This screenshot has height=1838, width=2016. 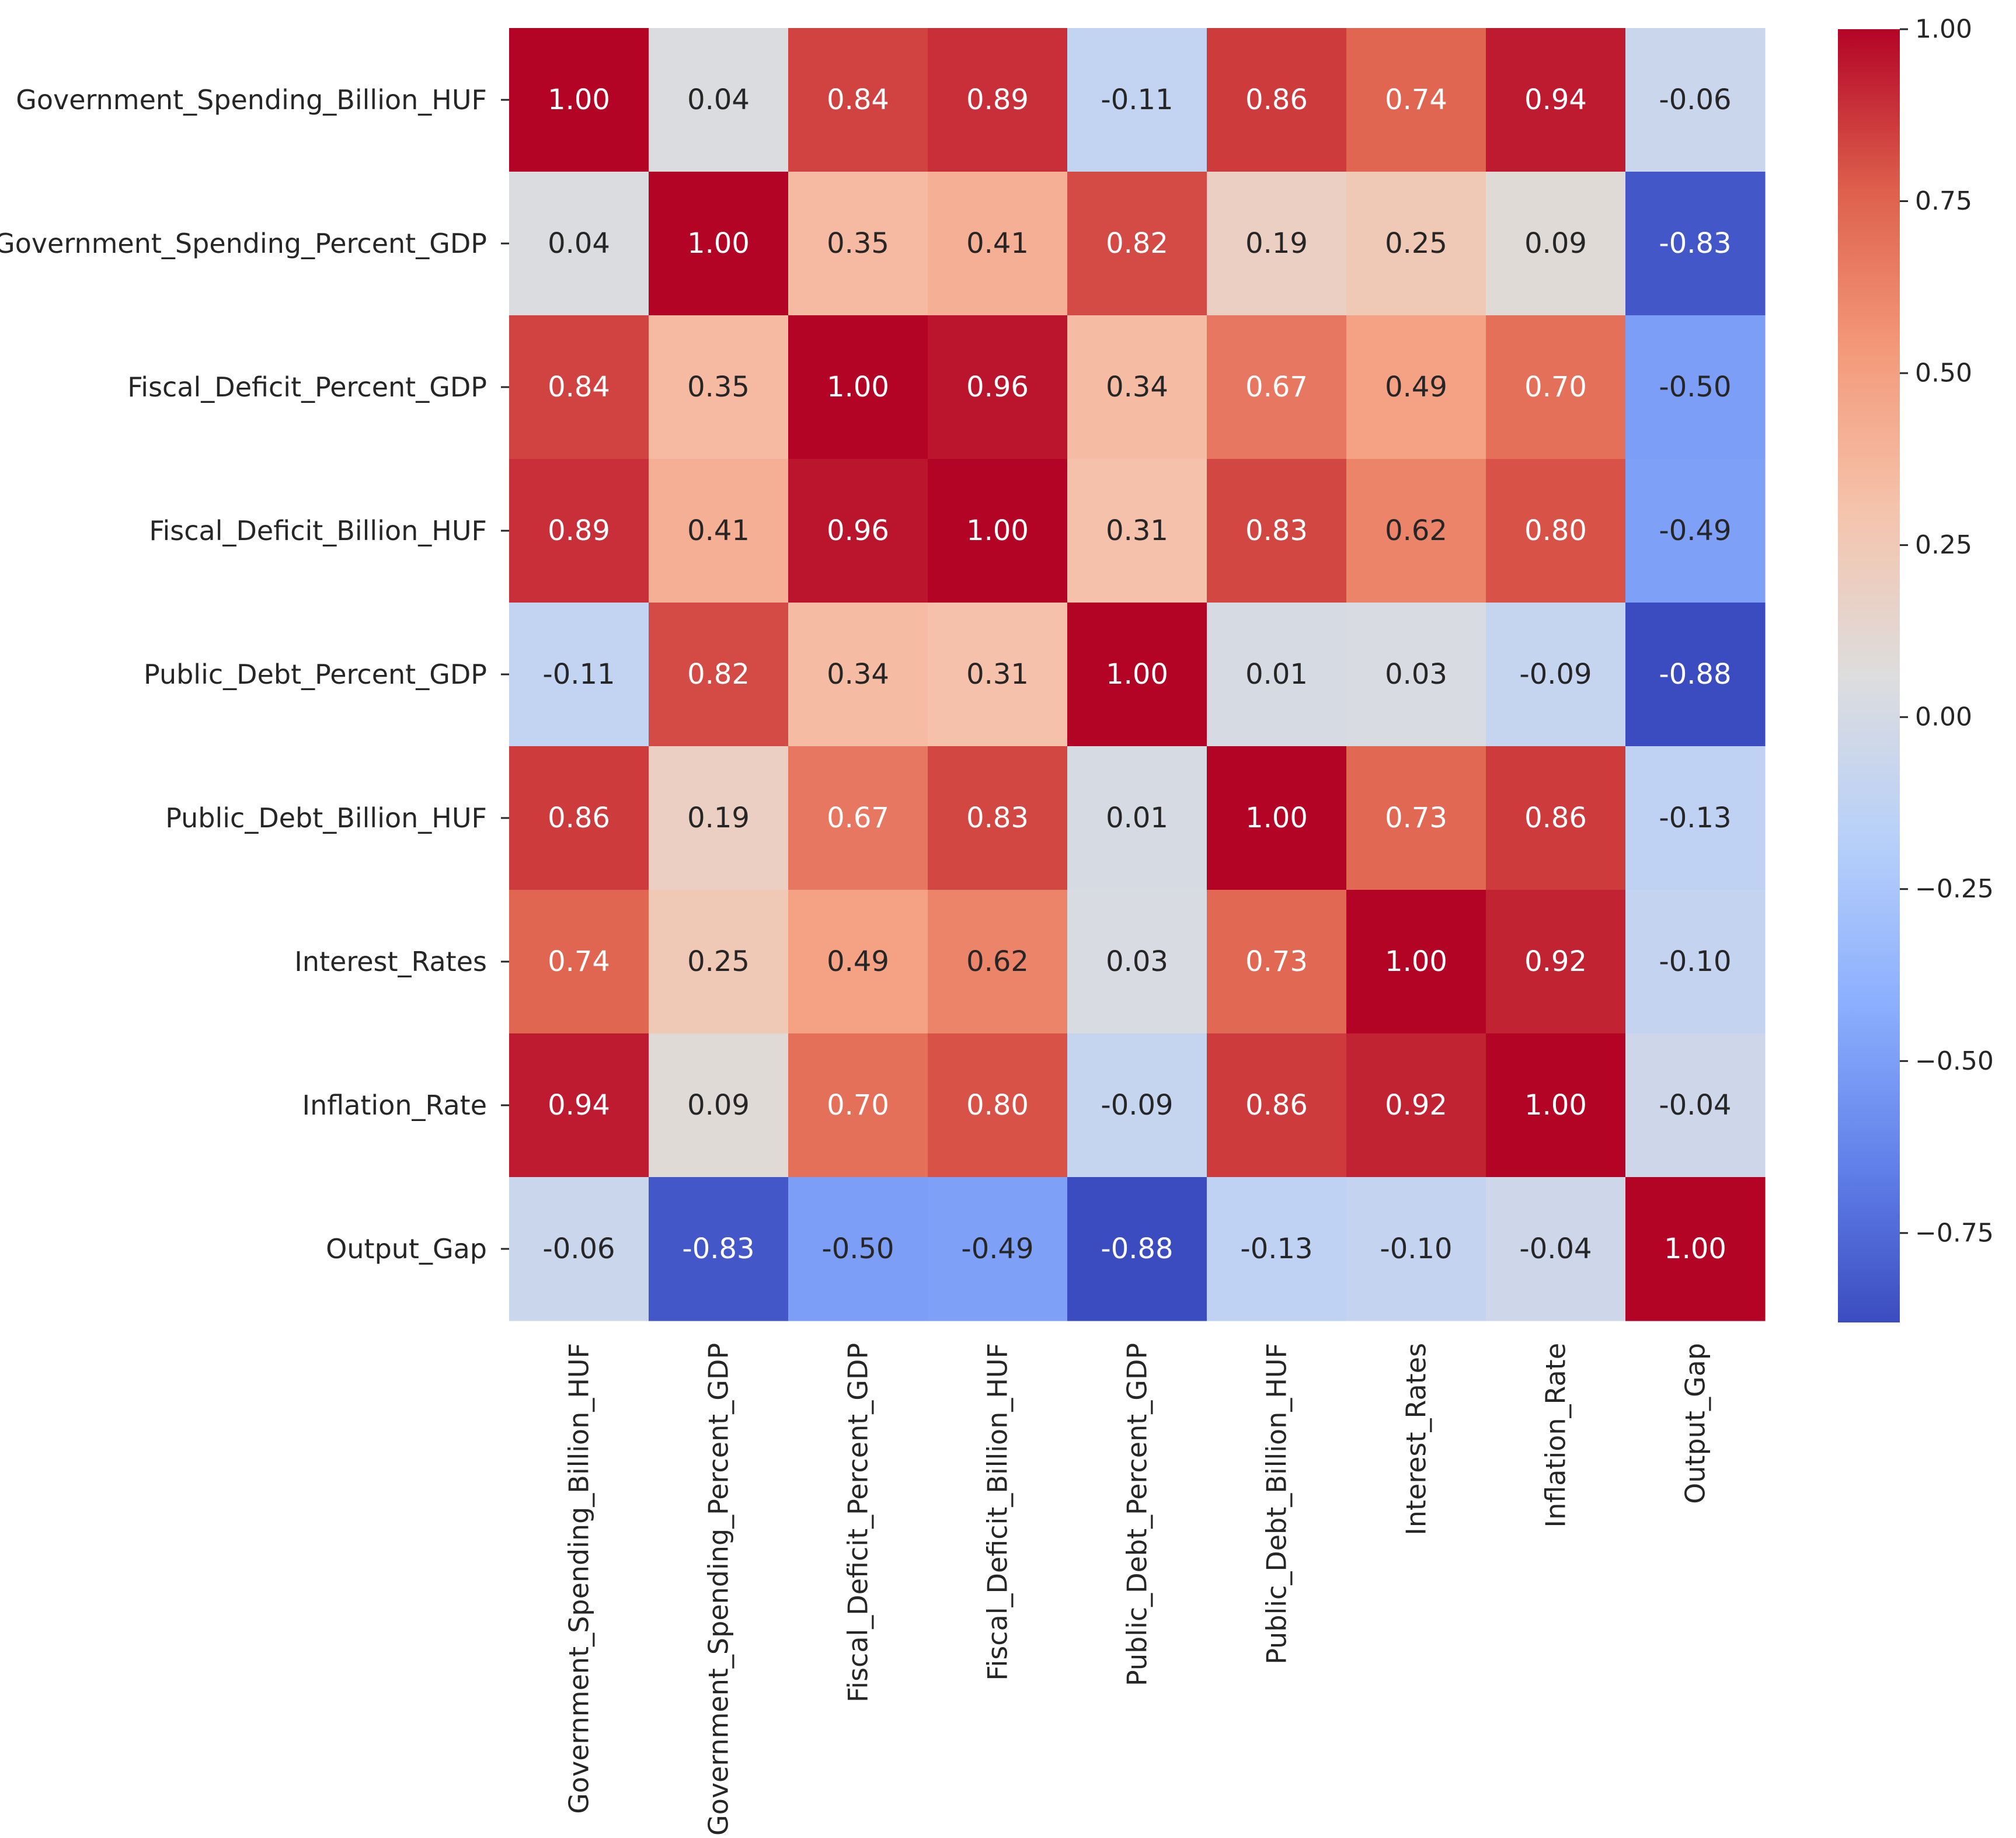 What do you see at coordinates (997, 243) in the screenshot?
I see `cell-value-label: 0.41` at bounding box center [997, 243].